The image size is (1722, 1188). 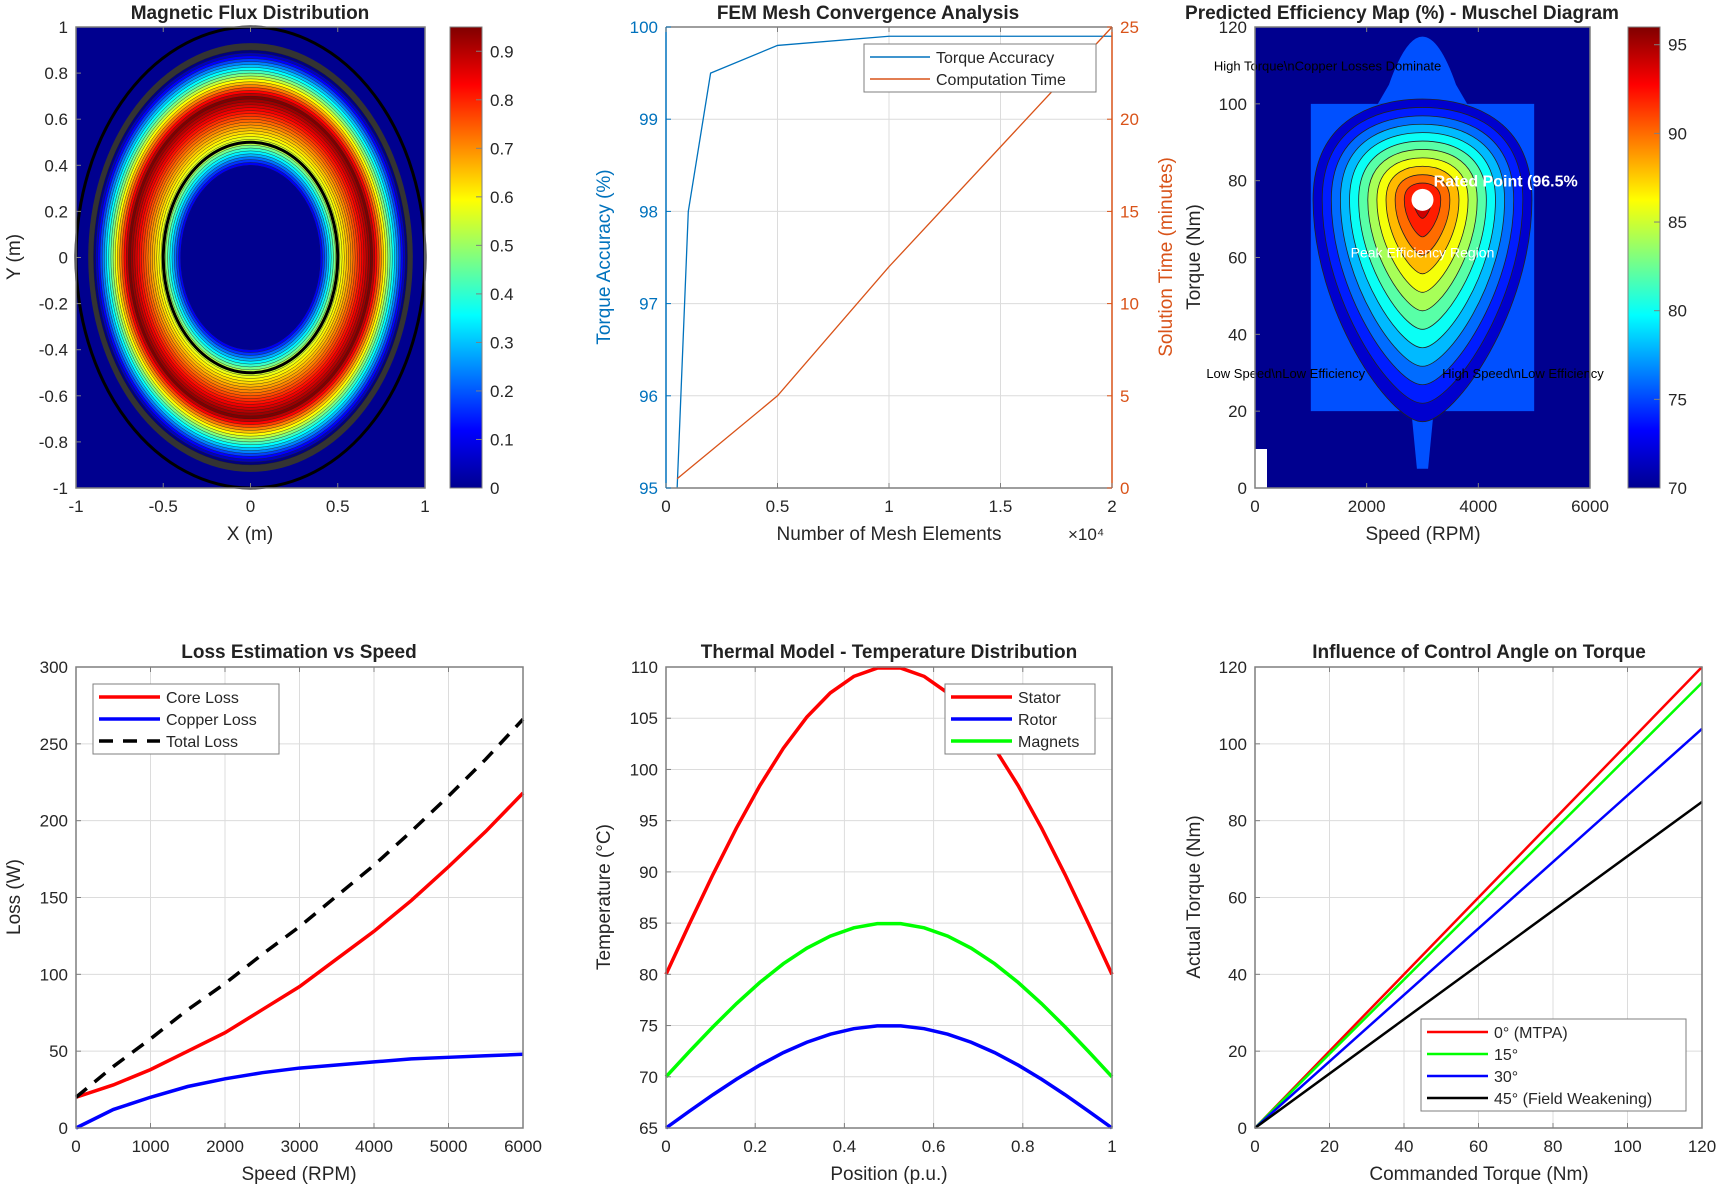 I want to click on mesh-legend: Torque Accuracy Computation Time, so click(x=980, y=68).